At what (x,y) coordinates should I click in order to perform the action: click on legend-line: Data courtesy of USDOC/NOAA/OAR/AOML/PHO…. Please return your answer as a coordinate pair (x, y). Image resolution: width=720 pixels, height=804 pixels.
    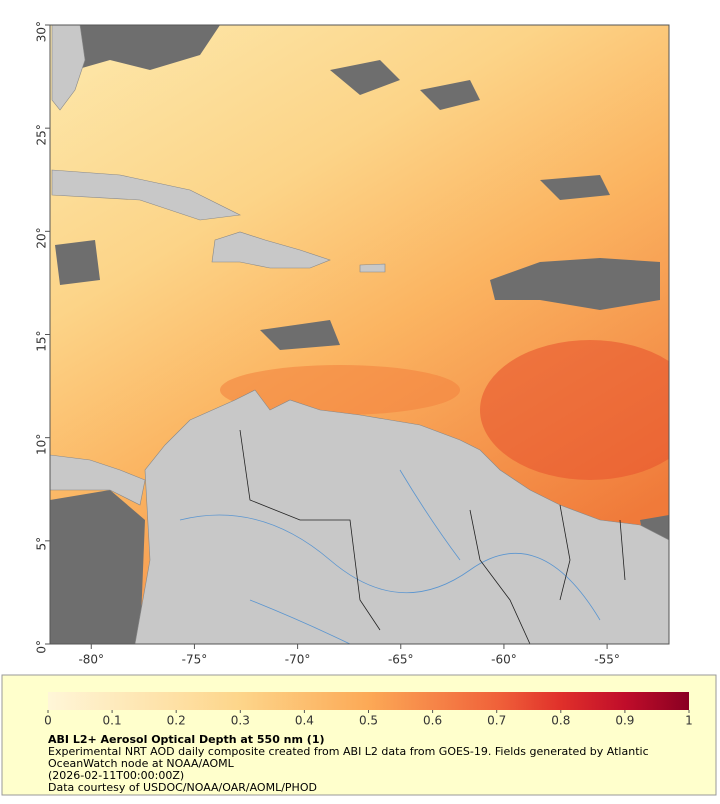
    Looking at the image, I should click on (182, 787).